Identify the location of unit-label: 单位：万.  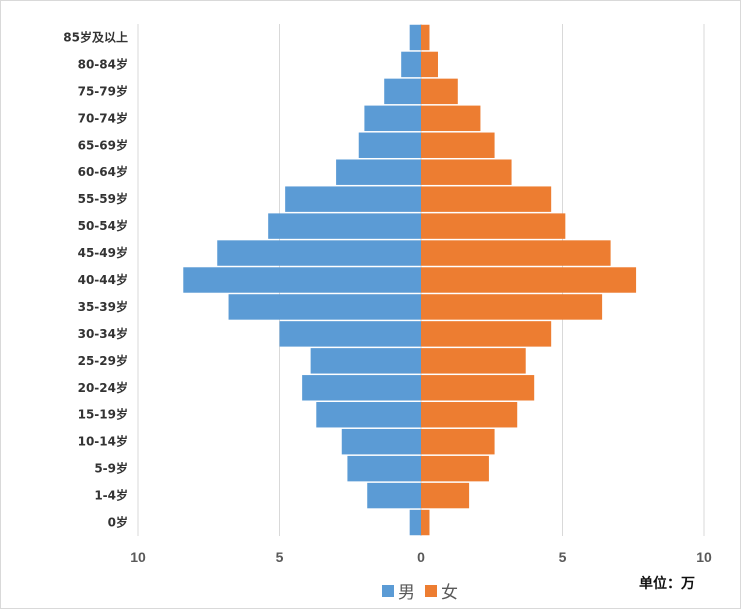
(667, 584).